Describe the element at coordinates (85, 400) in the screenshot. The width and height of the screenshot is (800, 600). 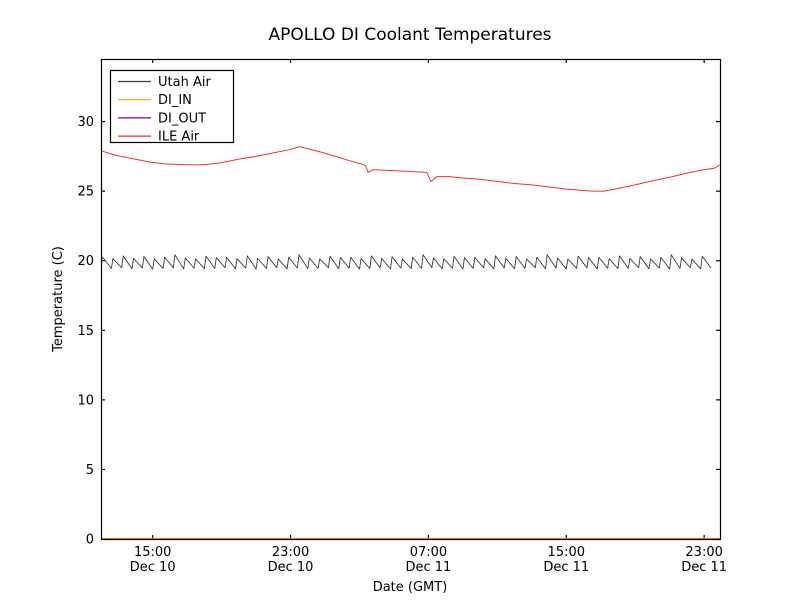
I see `y-tick-label: 10` at that location.